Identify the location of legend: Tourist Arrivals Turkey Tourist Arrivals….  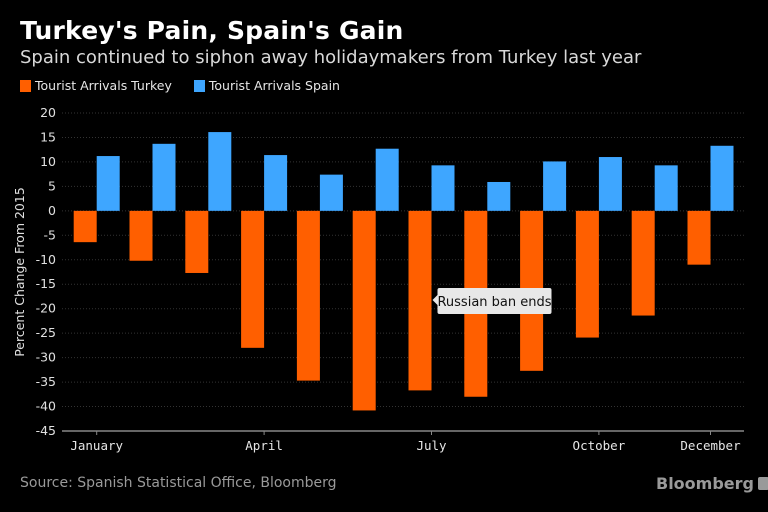
(180, 85).